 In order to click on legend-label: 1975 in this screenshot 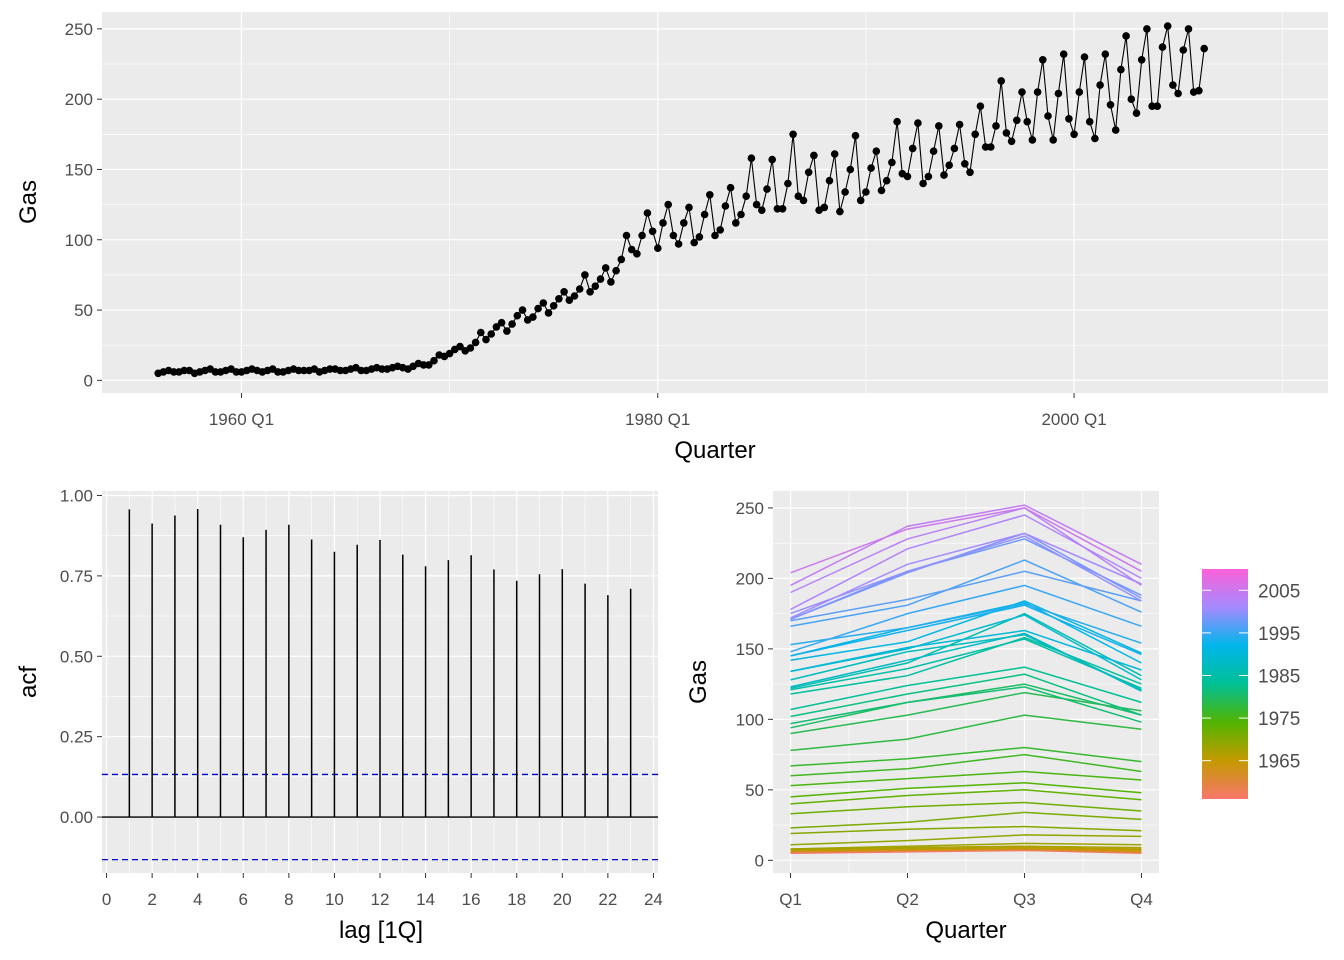, I will do `click(1279, 719)`.